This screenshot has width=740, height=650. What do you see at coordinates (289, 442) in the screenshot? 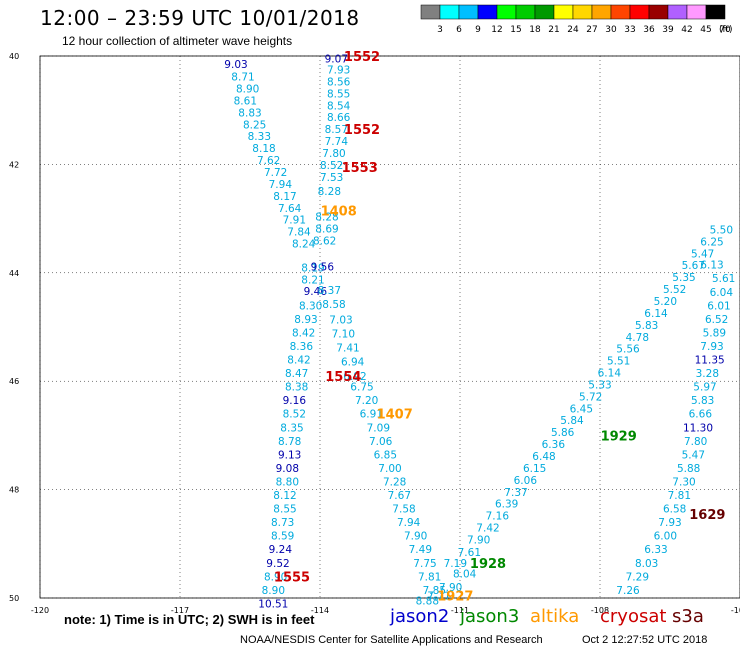
I see `wave-height-value: 8.78` at bounding box center [289, 442].